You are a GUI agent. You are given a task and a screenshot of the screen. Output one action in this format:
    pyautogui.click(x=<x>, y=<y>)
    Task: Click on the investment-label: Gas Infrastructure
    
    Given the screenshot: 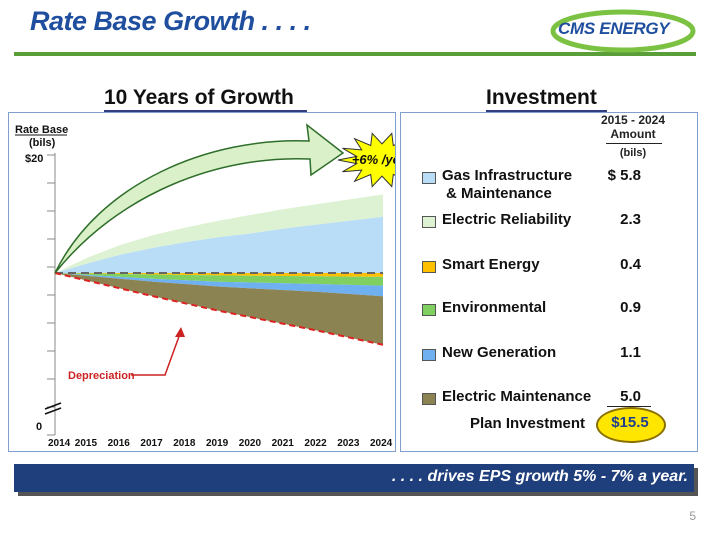 What is the action you would take?
    pyautogui.click(x=507, y=175)
    